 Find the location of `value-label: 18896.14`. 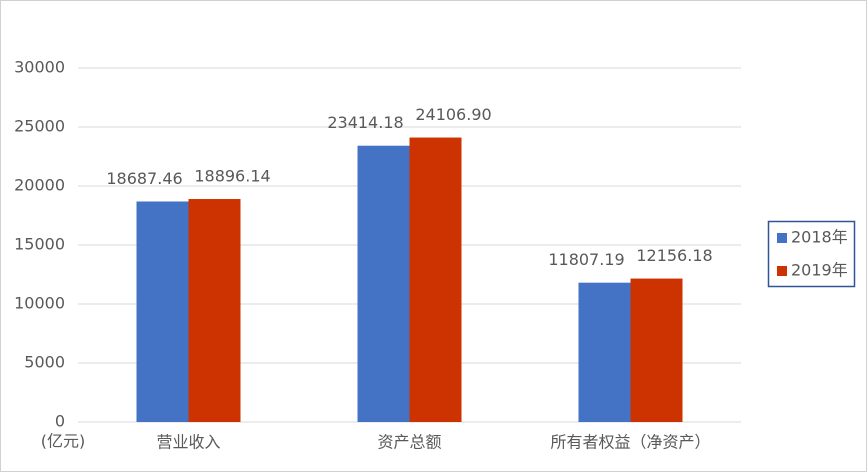

value-label: 18896.14 is located at coordinates (232, 176).